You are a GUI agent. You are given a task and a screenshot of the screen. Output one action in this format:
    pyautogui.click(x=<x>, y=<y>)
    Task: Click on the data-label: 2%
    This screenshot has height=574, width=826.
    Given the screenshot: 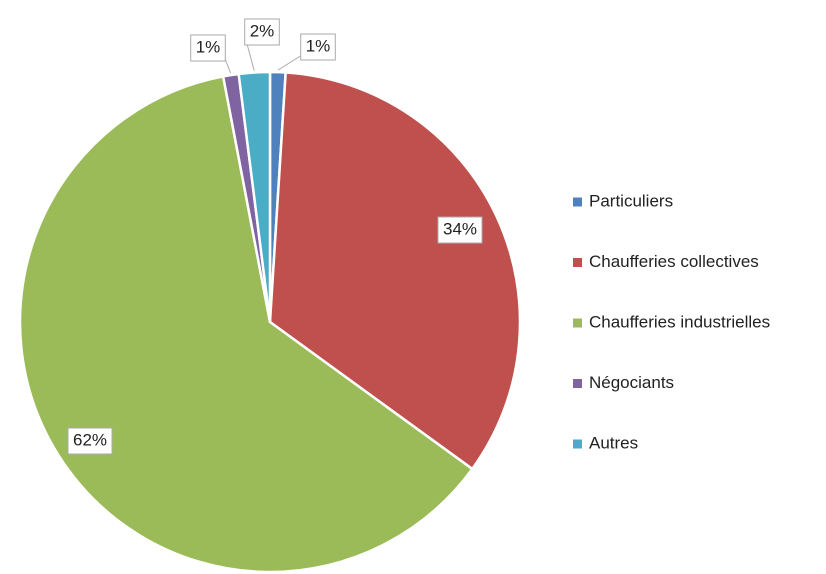 What is the action you would take?
    pyautogui.click(x=262, y=30)
    